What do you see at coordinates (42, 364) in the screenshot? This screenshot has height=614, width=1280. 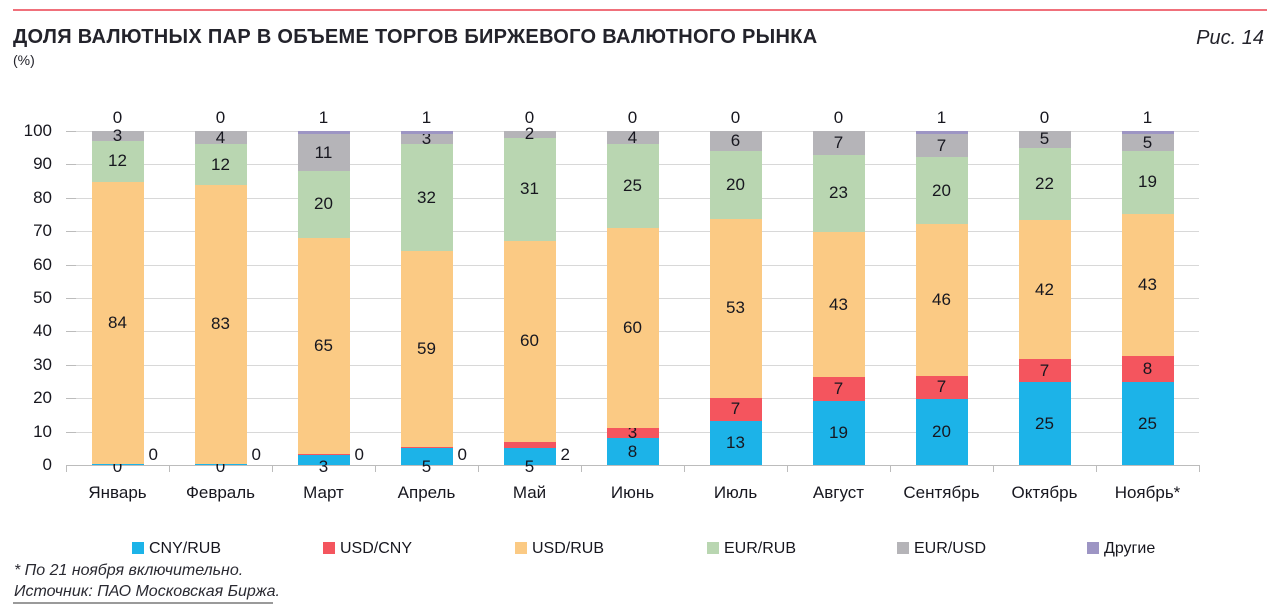 I see `y-axis-label: 30` at bounding box center [42, 364].